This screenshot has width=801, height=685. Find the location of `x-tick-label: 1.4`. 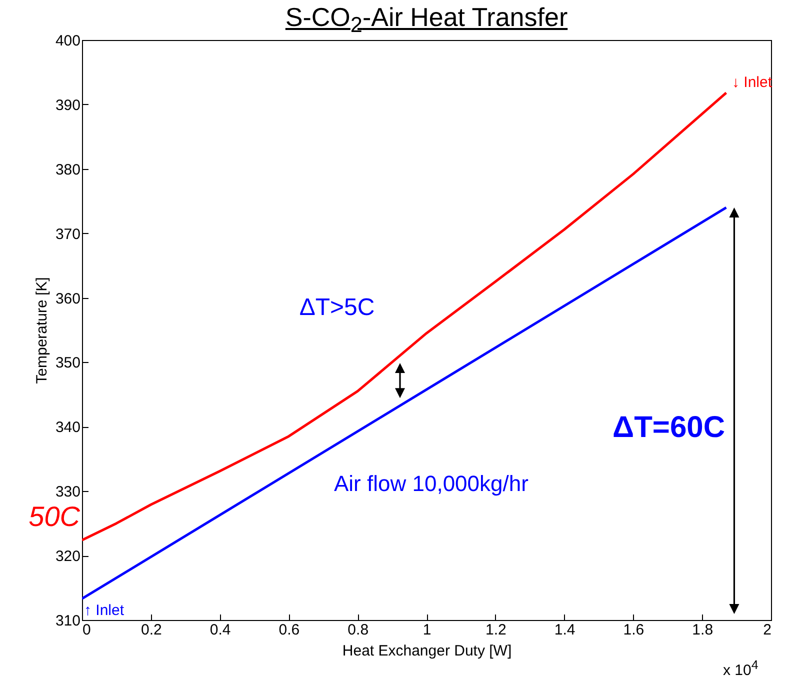

x-tick-label: 1.4 is located at coordinates (565, 630).